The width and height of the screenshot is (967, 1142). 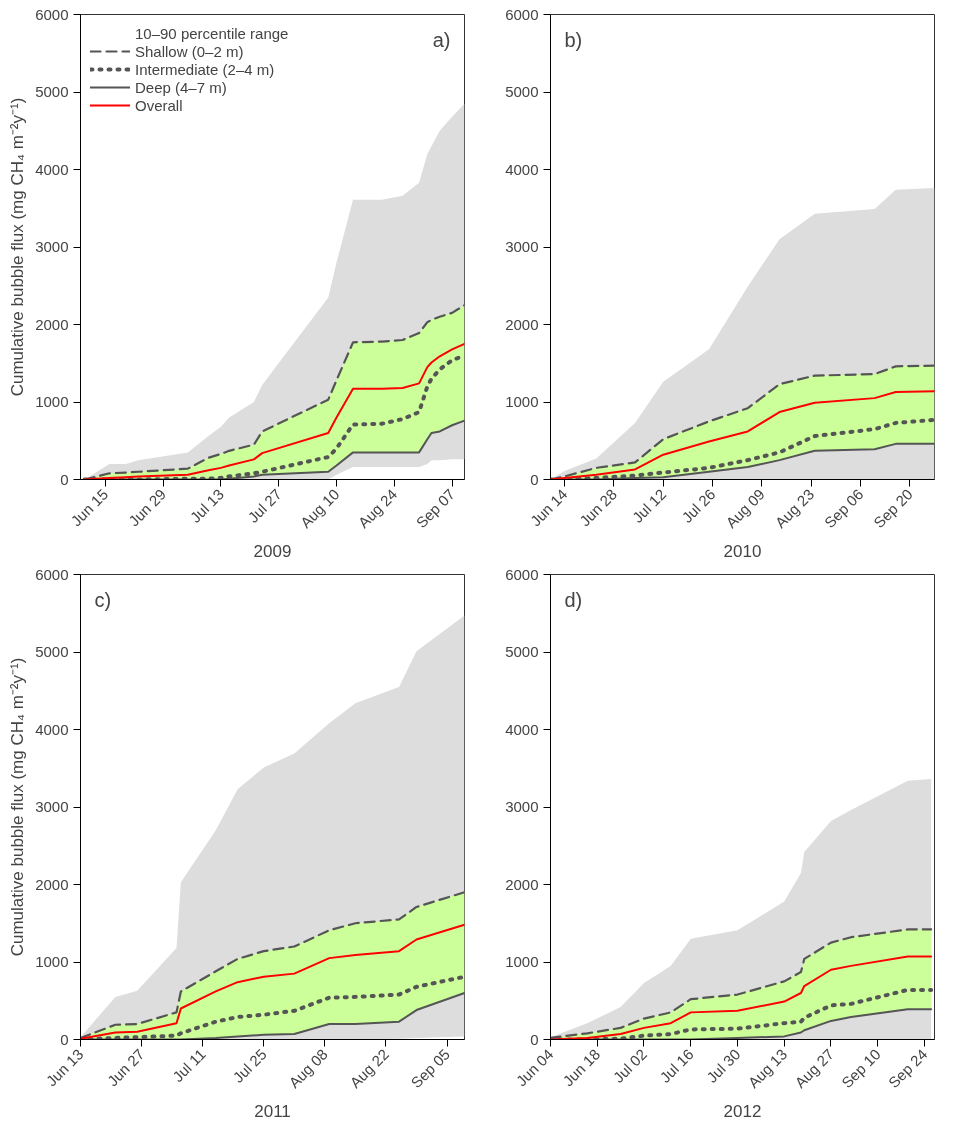 I want to click on x-tick-label: Jul 13, so click(x=206, y=505).